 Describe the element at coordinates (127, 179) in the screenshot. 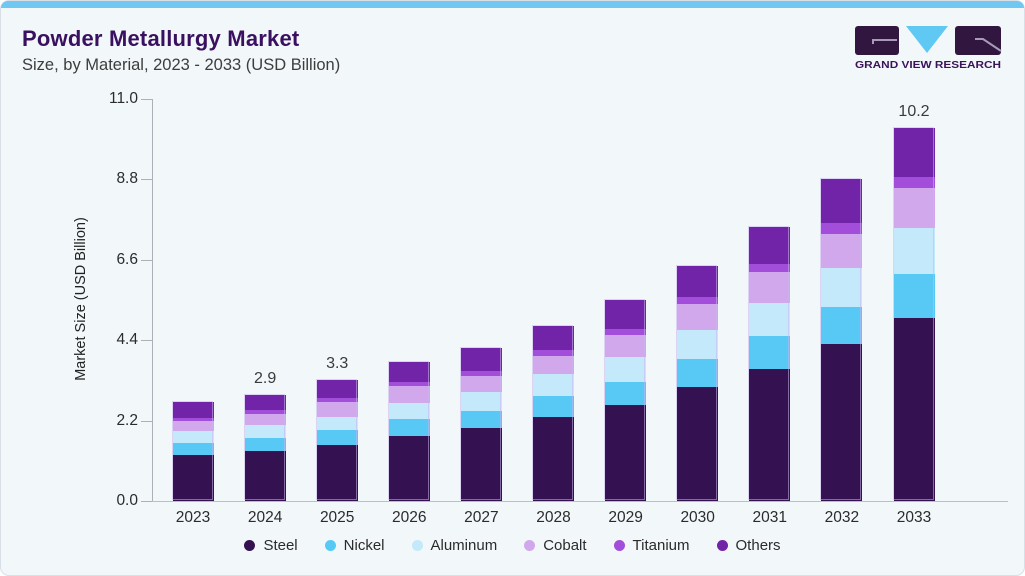

I see `y-tick-label: 8.8` at that location.